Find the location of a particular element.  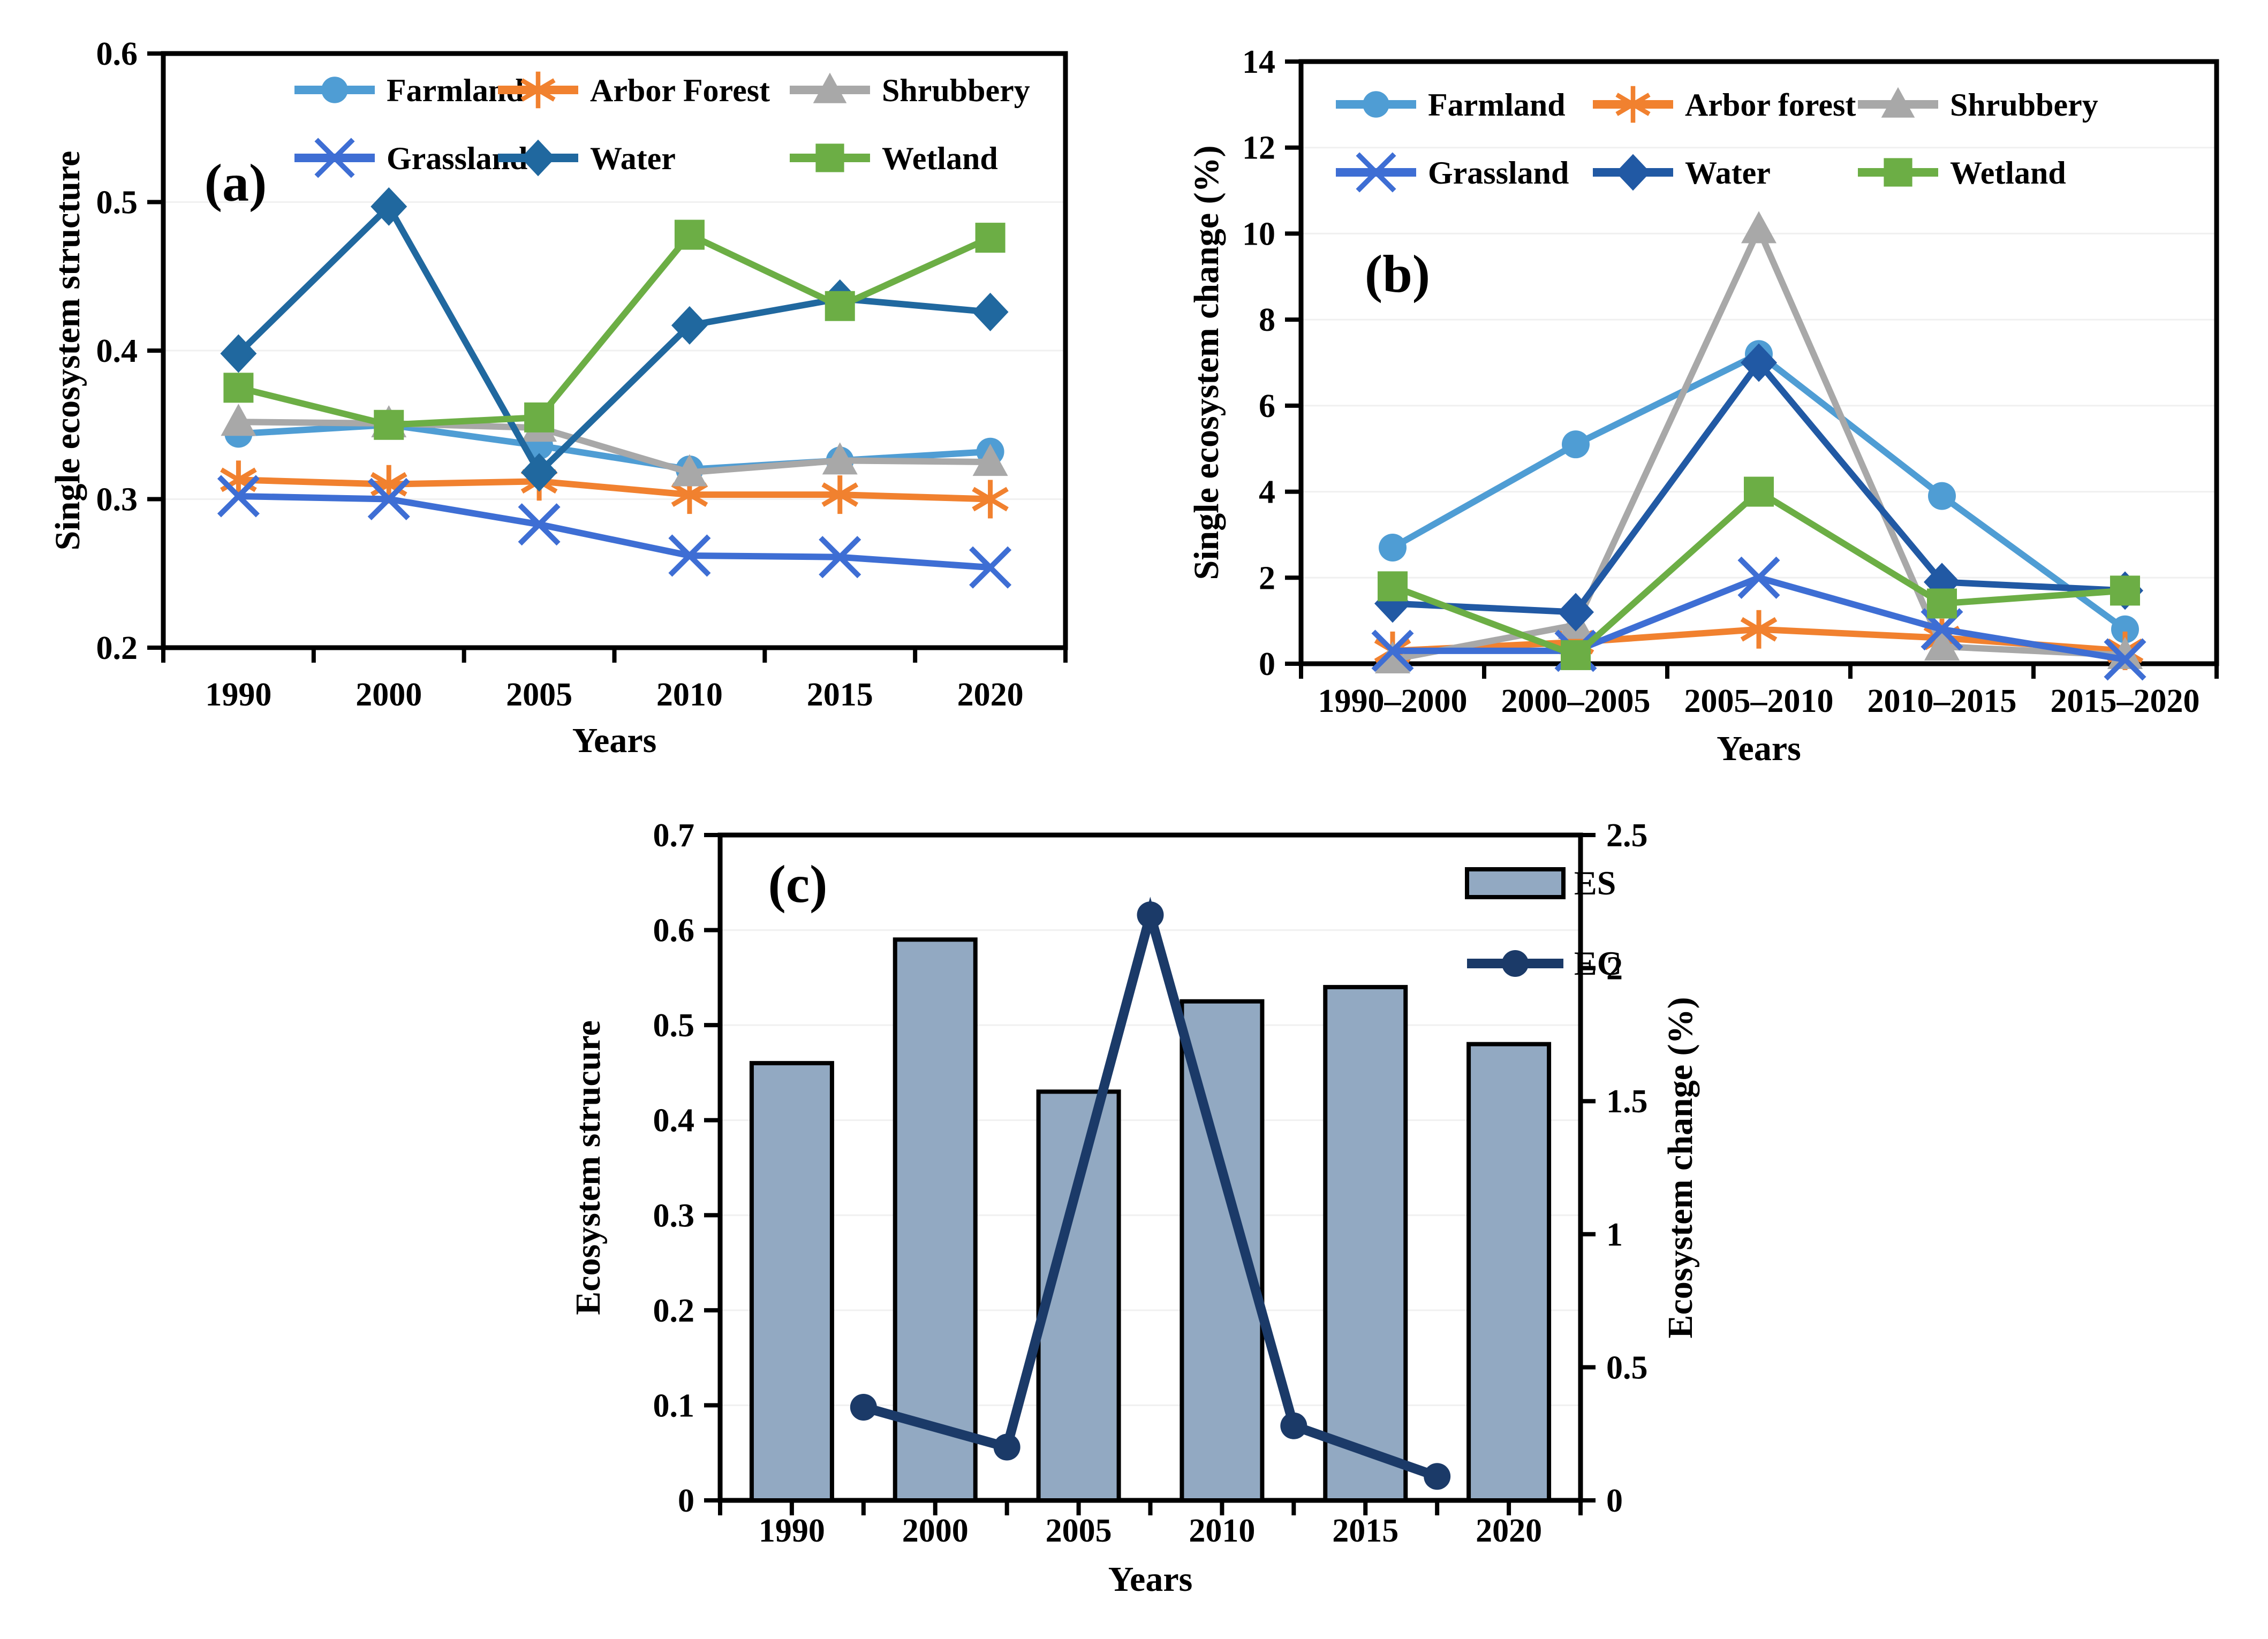

y-axis-title-left: Ecosystem strucure is located at coordinates (588, 1167).